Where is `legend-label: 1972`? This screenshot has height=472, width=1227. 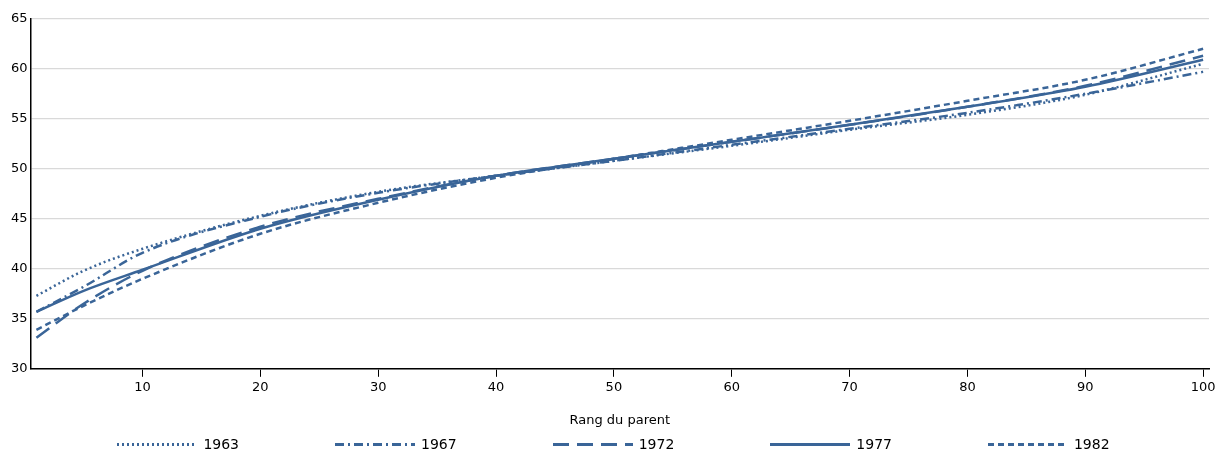
legend-label: 1972 is located at coordinates (656, 444).